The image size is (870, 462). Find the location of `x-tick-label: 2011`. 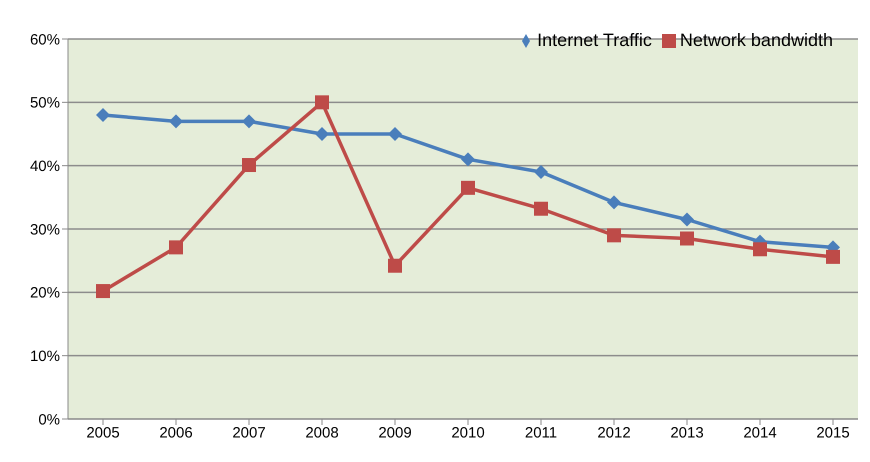

x-tick-label: 2011 is located at coordinates (541, 433).